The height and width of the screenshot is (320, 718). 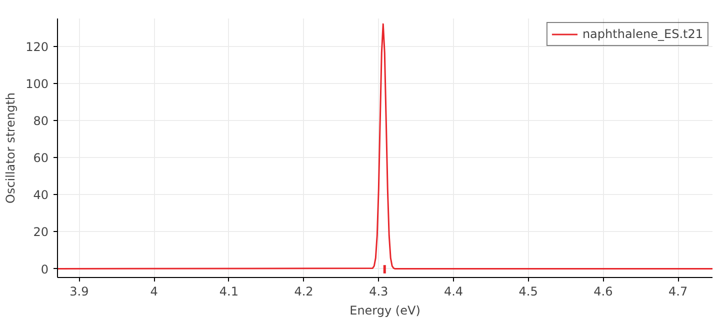 What do you see at coordinates (11, 148) in the screenshot?
I see `y-axis-title: Oscillator strength` at bounding box center [11, 148].